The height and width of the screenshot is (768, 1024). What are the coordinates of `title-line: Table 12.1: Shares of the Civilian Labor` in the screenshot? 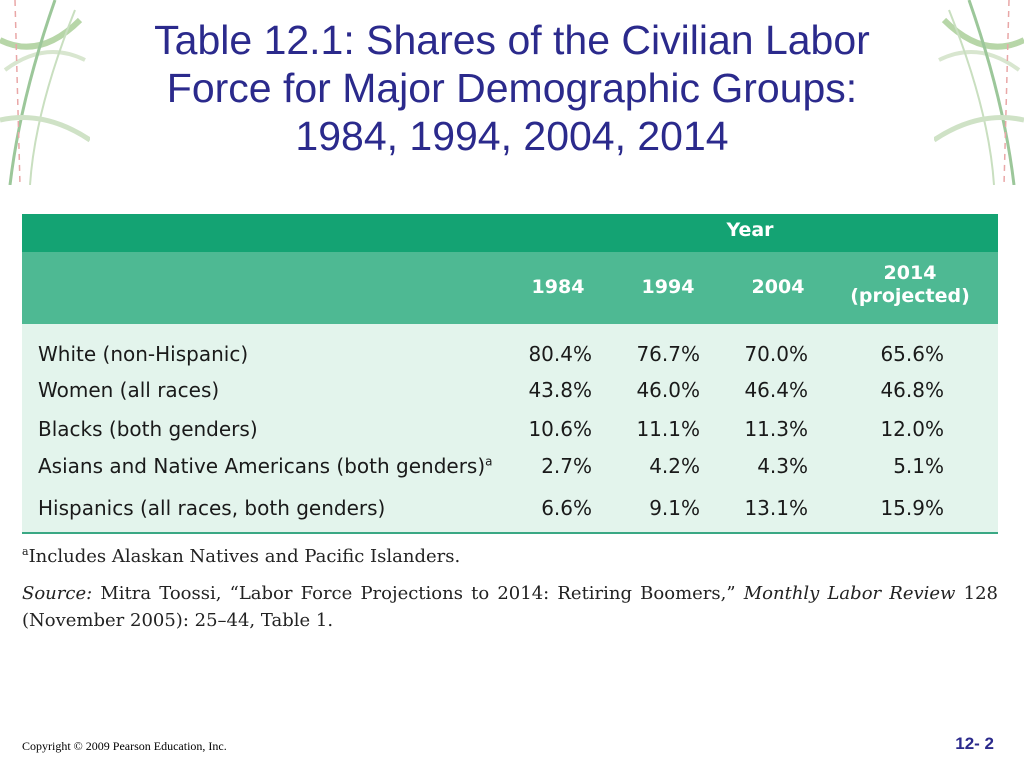 It's located at (512, 40).